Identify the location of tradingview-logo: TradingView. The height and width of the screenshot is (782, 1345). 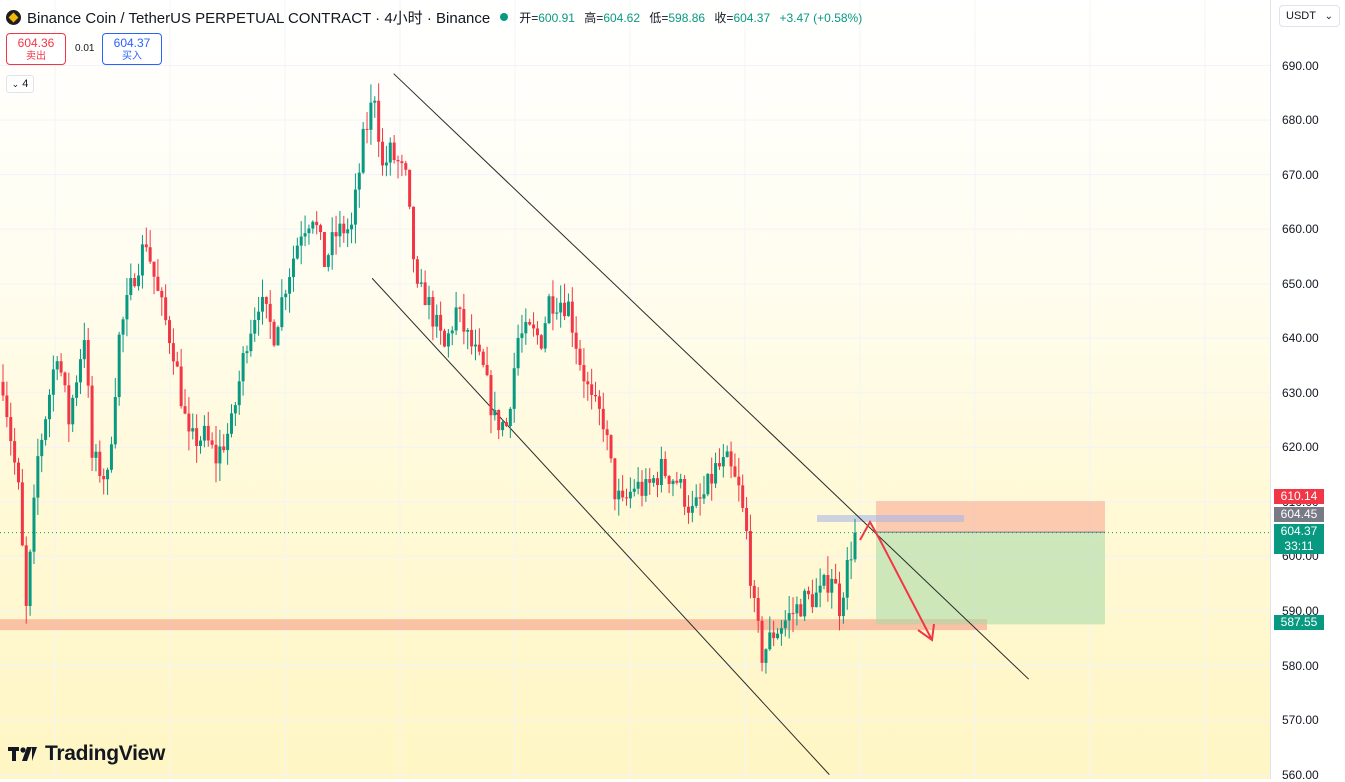
(86, 754).